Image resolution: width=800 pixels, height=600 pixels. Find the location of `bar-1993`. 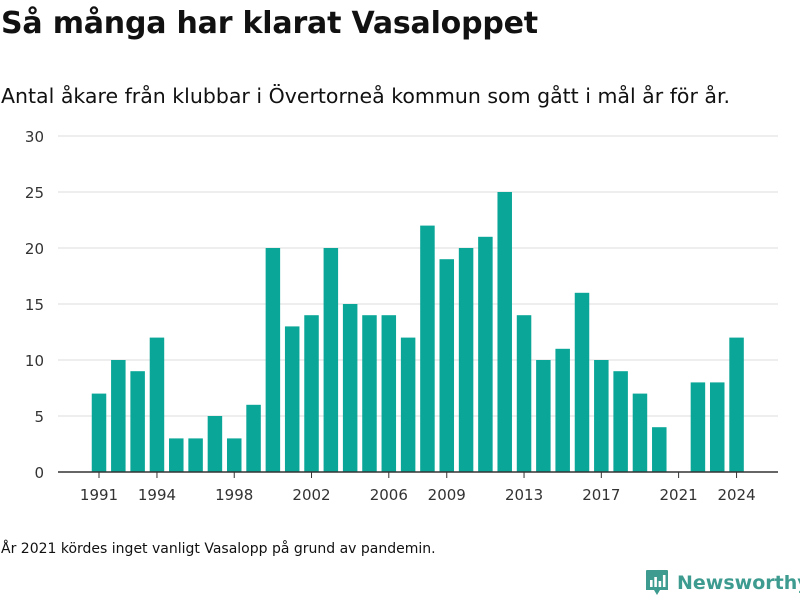

bar-1993 is located at coordinates (137, 421).